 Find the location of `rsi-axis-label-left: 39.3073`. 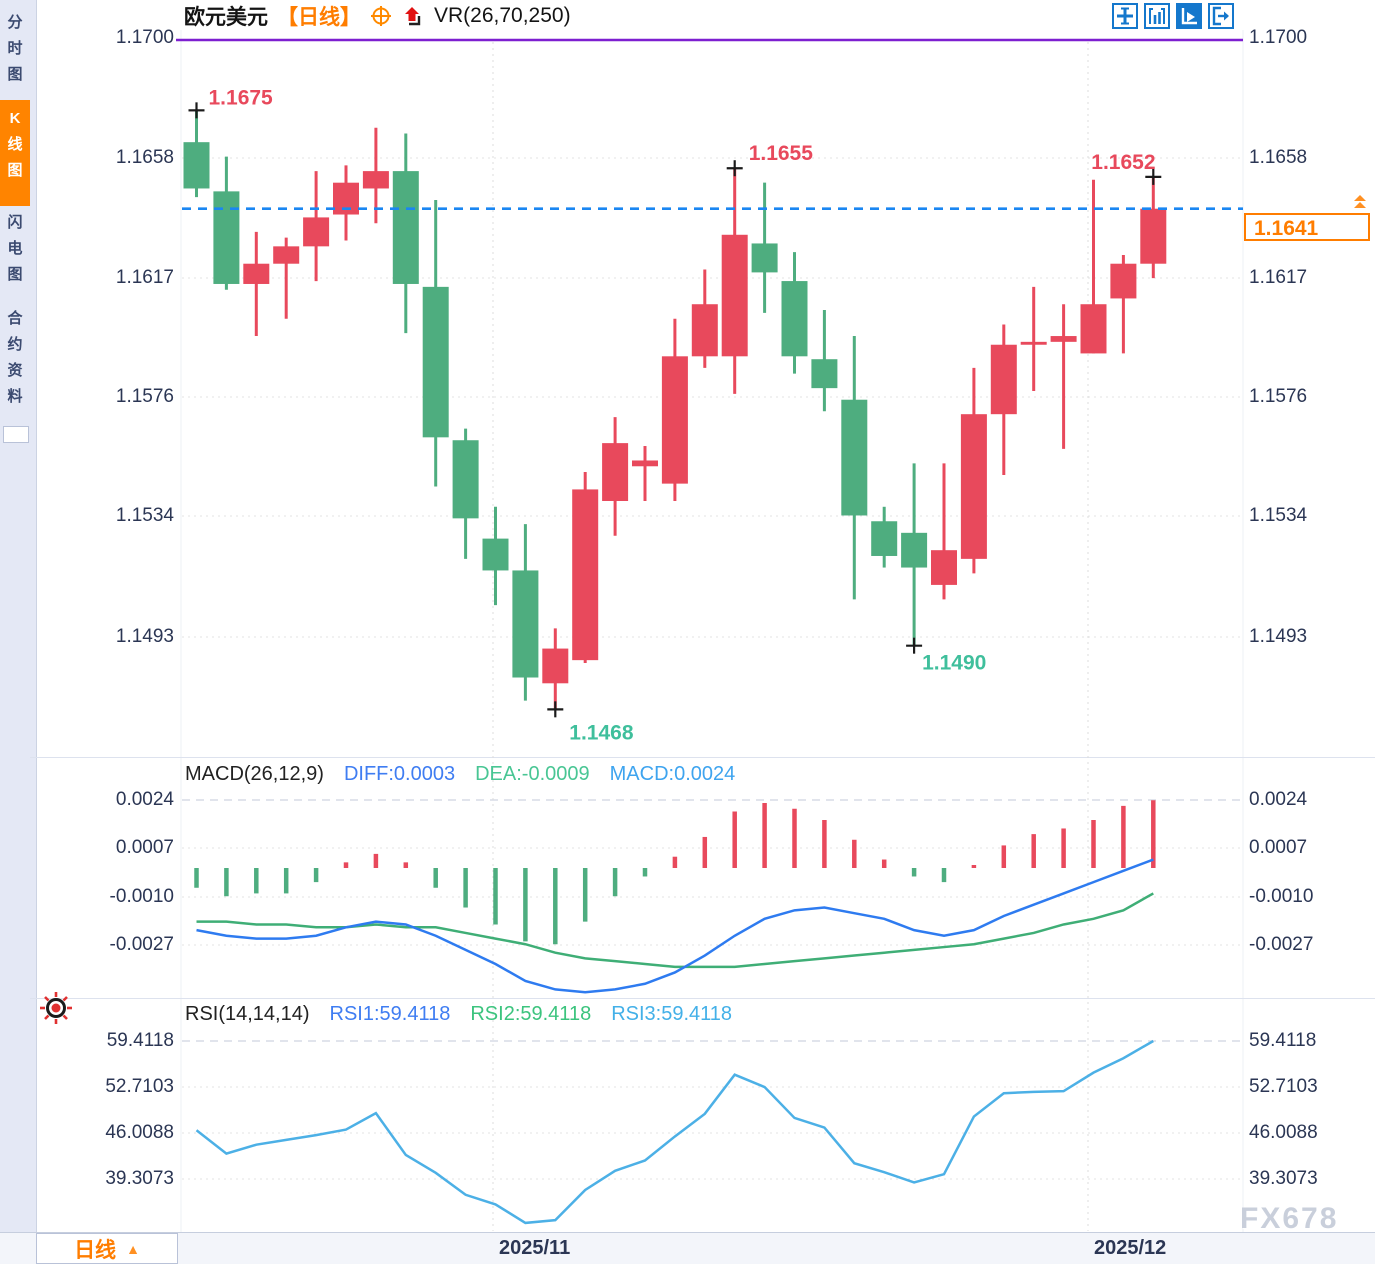

rsi-axis-label-left: 39.3073 is located at coordinates (139, 1178).